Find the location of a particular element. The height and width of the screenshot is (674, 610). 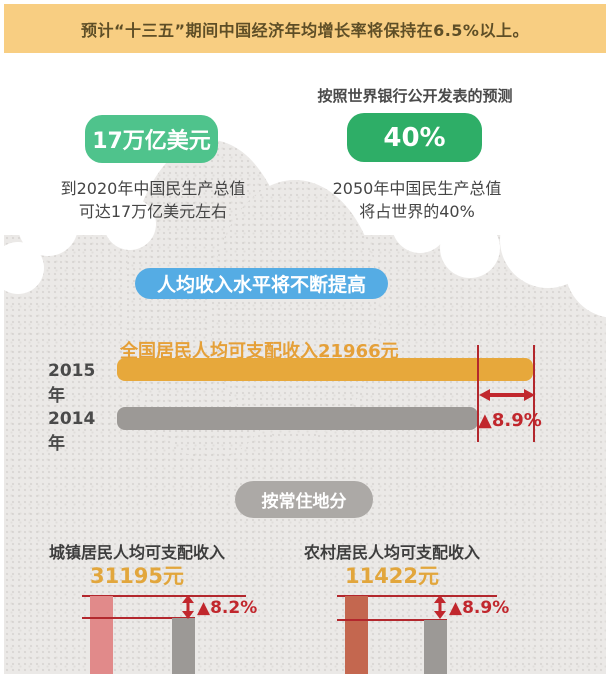

income-bar-2014 is located at coordinates (297, 418).